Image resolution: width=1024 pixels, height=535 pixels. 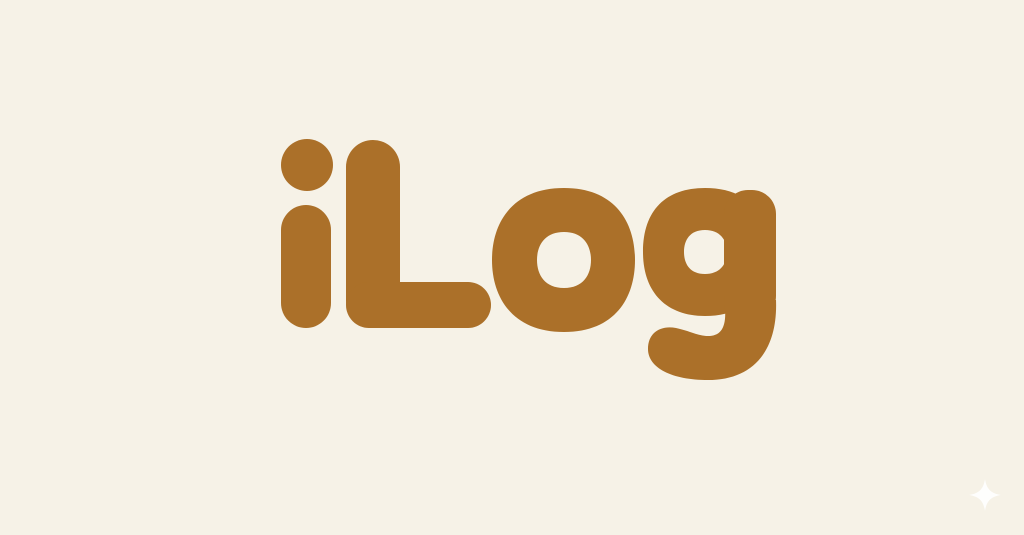 What do you see at coordinates (307, 165) in the screenshot?
I see `letter-i-dot` at bounding box center [307, 165].